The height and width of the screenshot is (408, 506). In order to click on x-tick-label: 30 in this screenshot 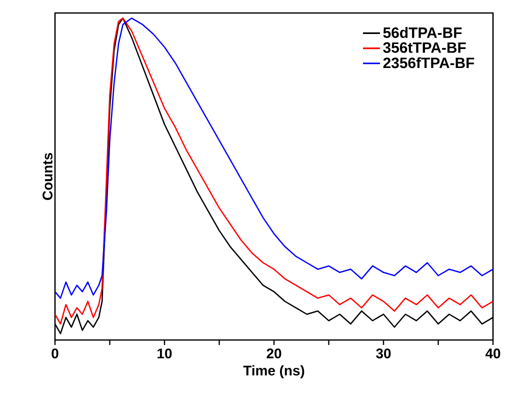, I will do `click(383, 353)`.